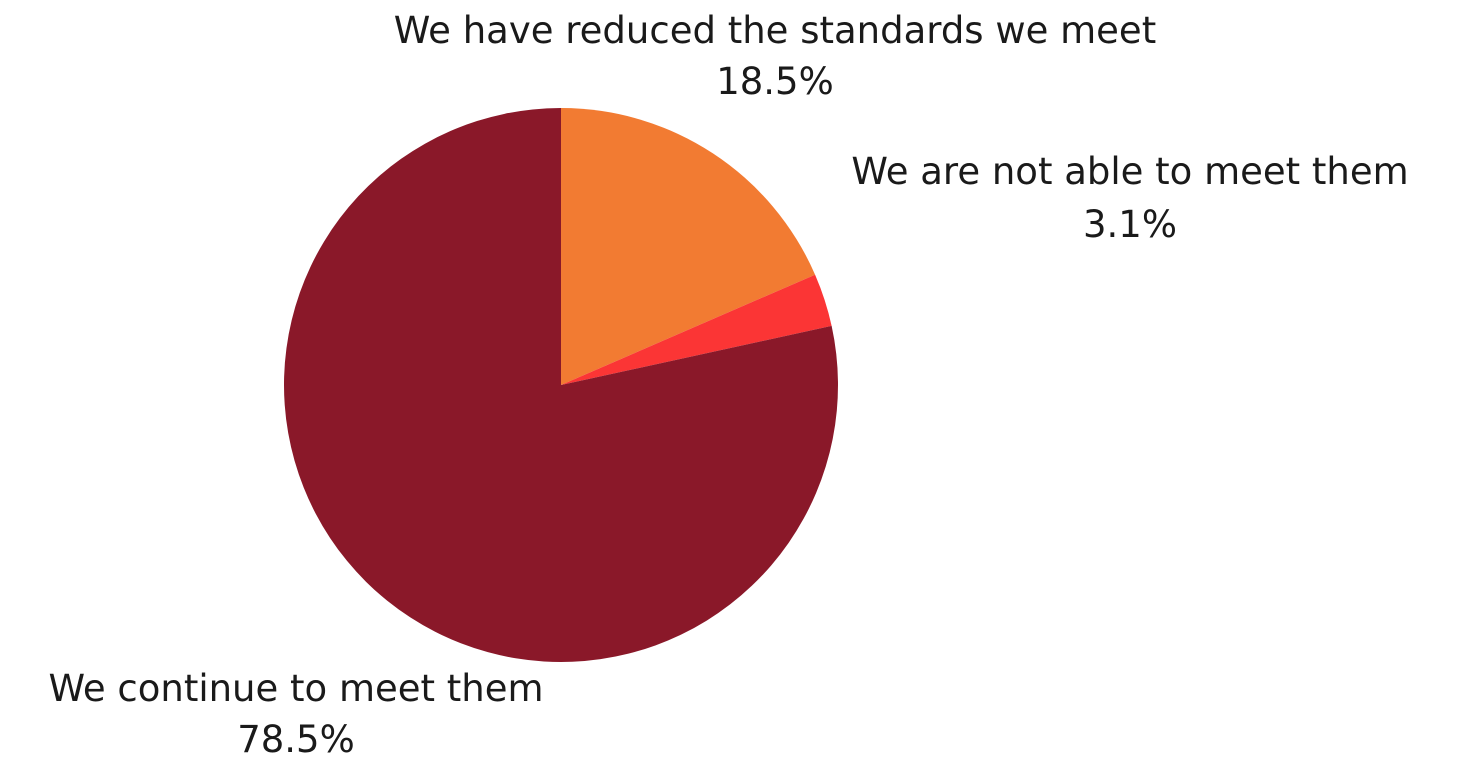  Describe the element at coordinates (696, 329) in the screenshot. I see `slice-not-able` at that location.